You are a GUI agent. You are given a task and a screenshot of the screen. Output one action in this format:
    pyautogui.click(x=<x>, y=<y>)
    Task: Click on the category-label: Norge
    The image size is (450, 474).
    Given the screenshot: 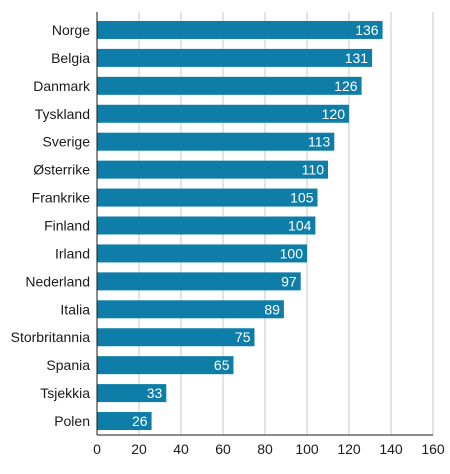 What is the action you would take?
    pyautogui.click(x=71, y=30)
    